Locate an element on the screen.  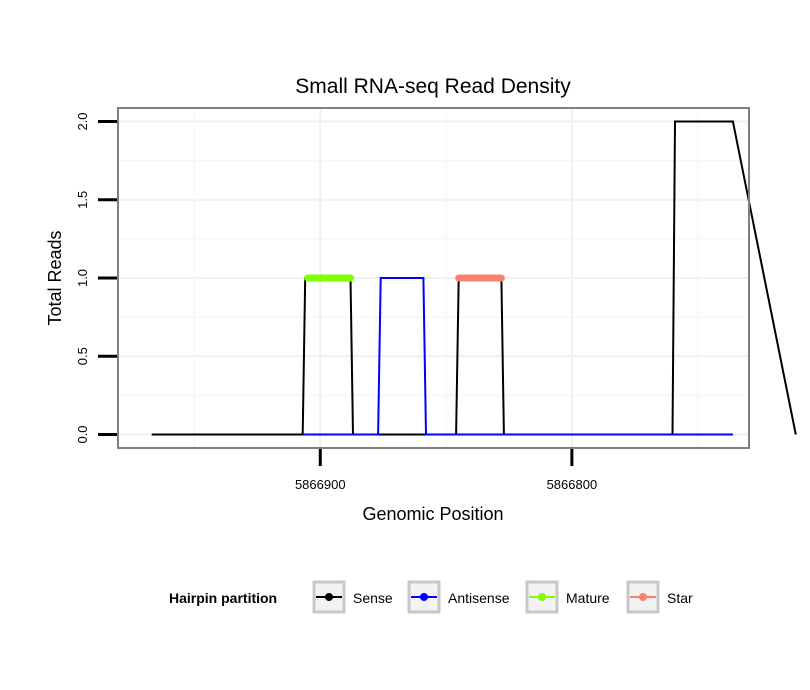
x-tick-label: 5866800 is located at coordinates (572, 484).